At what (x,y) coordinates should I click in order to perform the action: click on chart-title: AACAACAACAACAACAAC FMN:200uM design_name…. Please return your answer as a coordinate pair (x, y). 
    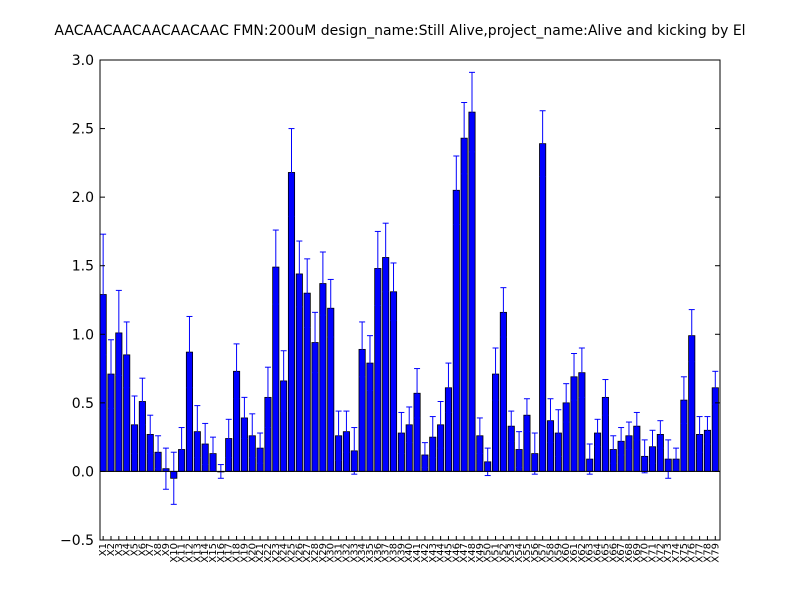
    Looking at the image, I should click on (399, 31).